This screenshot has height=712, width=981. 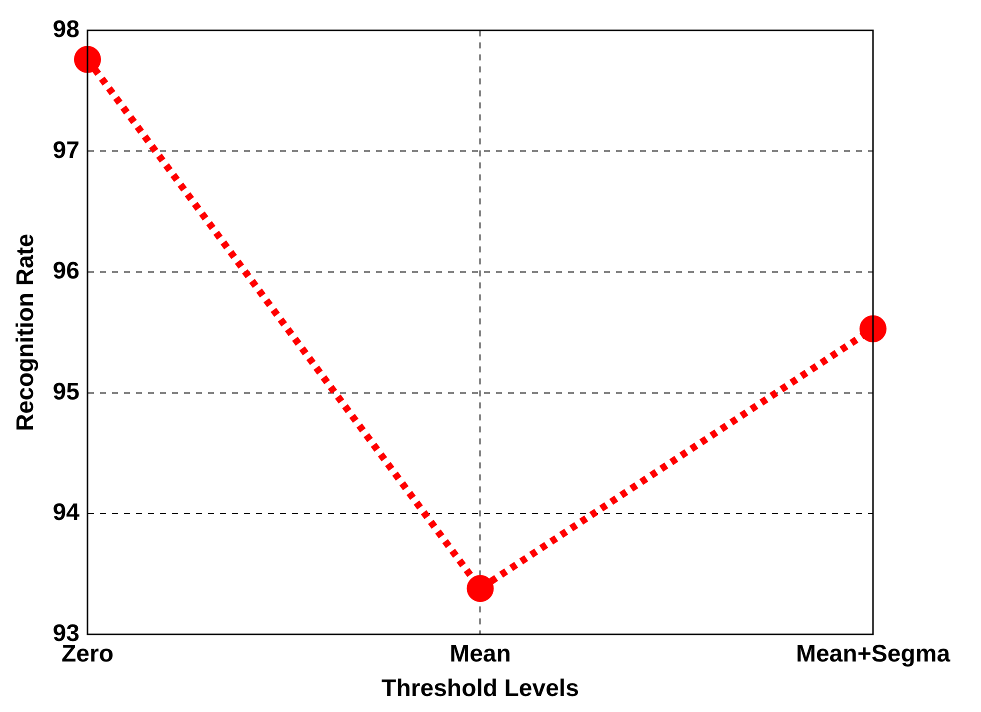 I want to click on y-axis-title: Recognition Rate, so click(x=26, y=333).